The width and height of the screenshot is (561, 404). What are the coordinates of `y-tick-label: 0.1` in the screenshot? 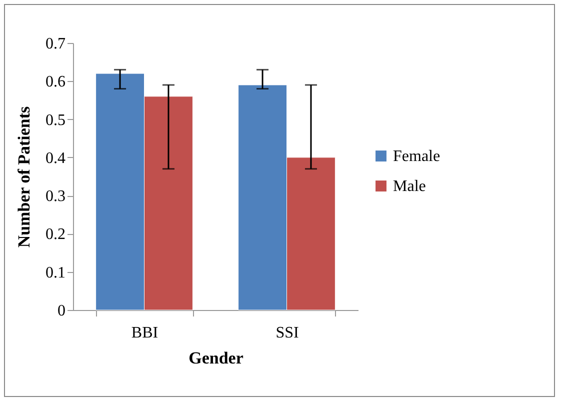 It's located at (56, 273).